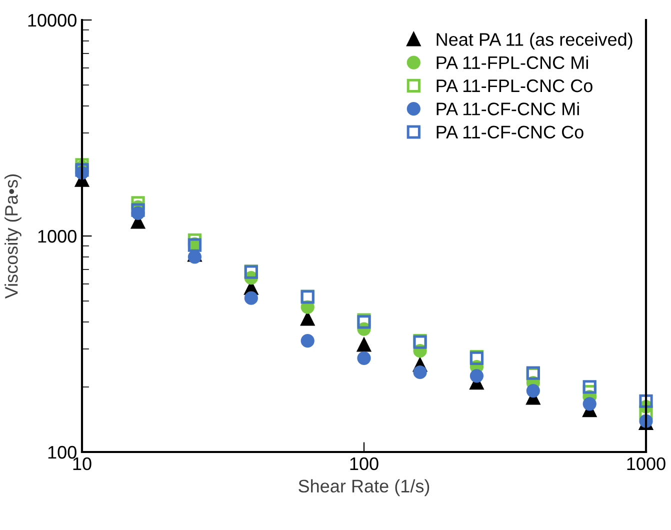  Describe the element at coordinates (364, 463) in the screenshot. I see `x-tick-label: 100` at that location.